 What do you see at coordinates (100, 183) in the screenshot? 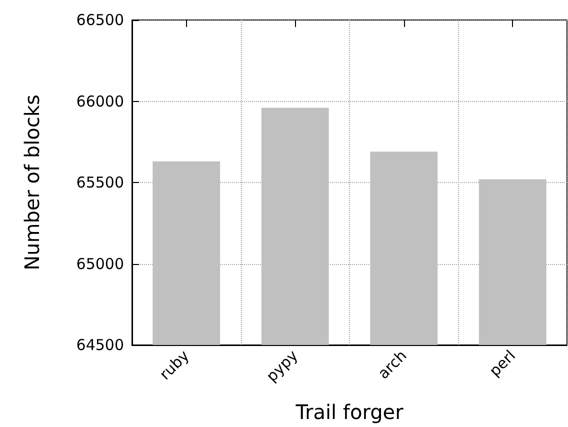
I see `y-tick-label: 65500` at bounding box center [100, 183].